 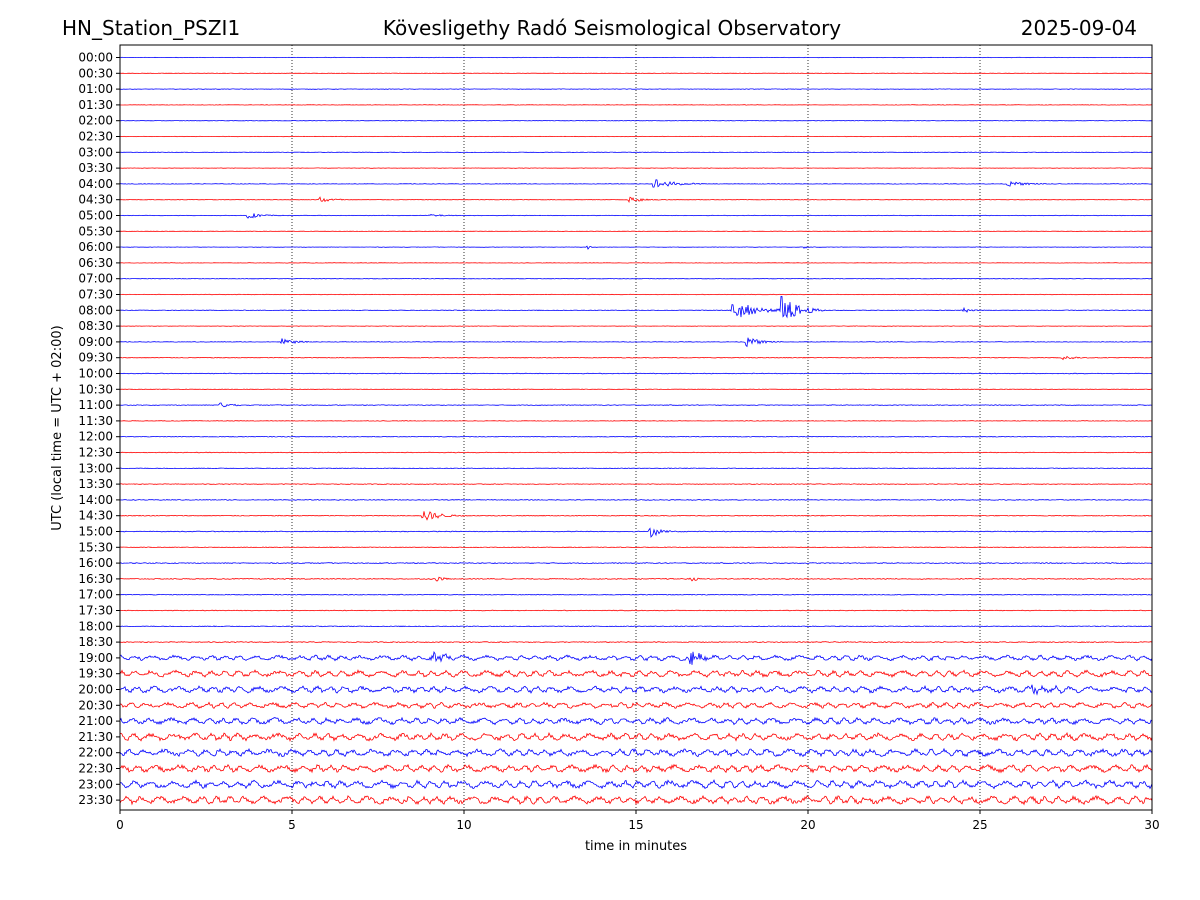 I want to click on y-tick-label: 00:30, so click(x=95, y=73).